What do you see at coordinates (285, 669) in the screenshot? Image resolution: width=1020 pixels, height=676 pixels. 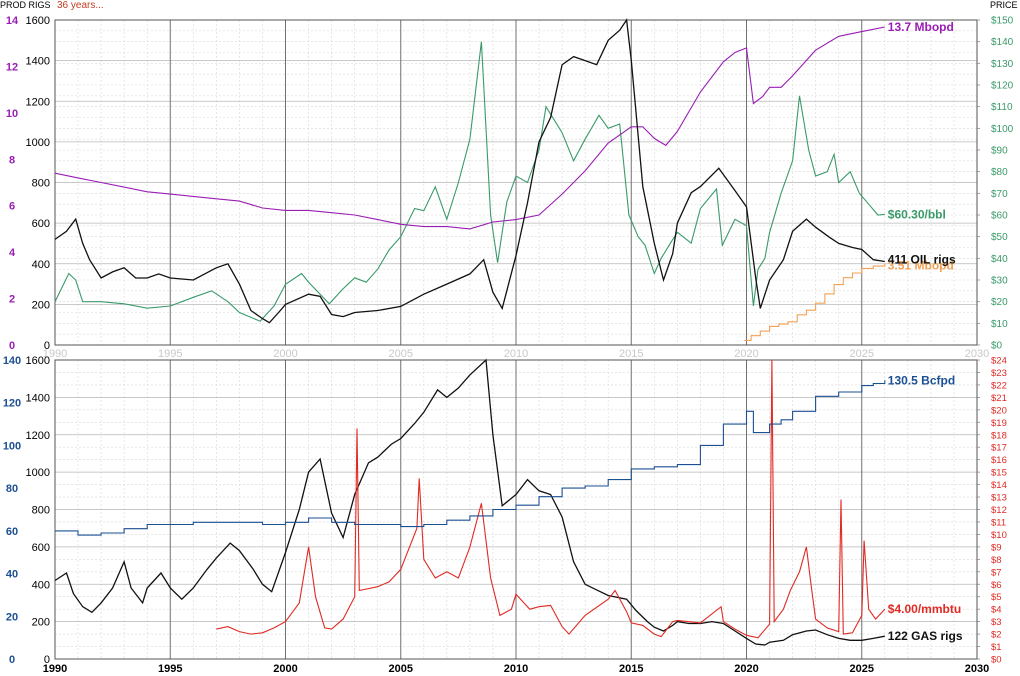 I see `gas-x-tick-label: 2000` at bounding box center [285, 669].